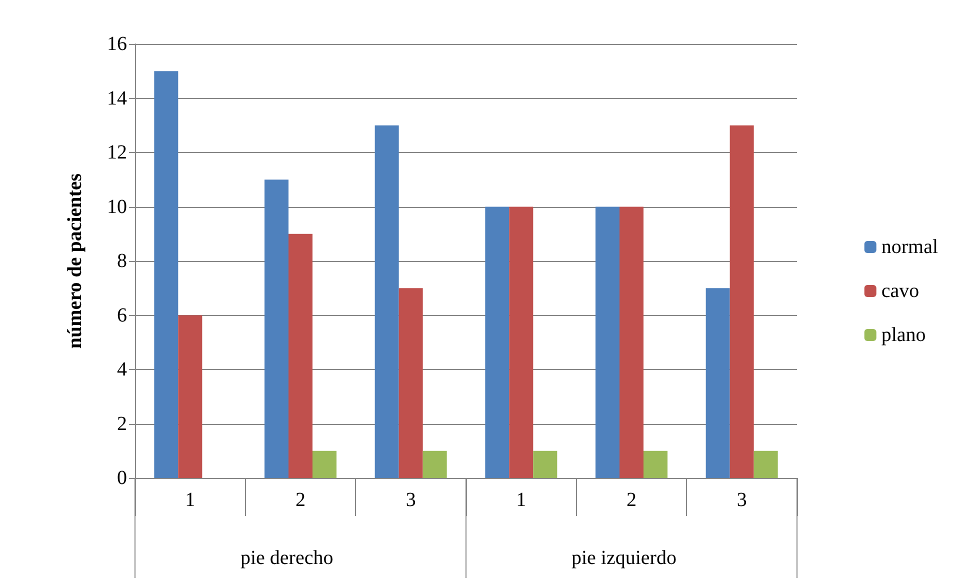 The height and width of the screenshot is (582, 955). Describe the element at coordinates (117, 98) in the screenshot. I see `y-tick-label: 14` at that location.